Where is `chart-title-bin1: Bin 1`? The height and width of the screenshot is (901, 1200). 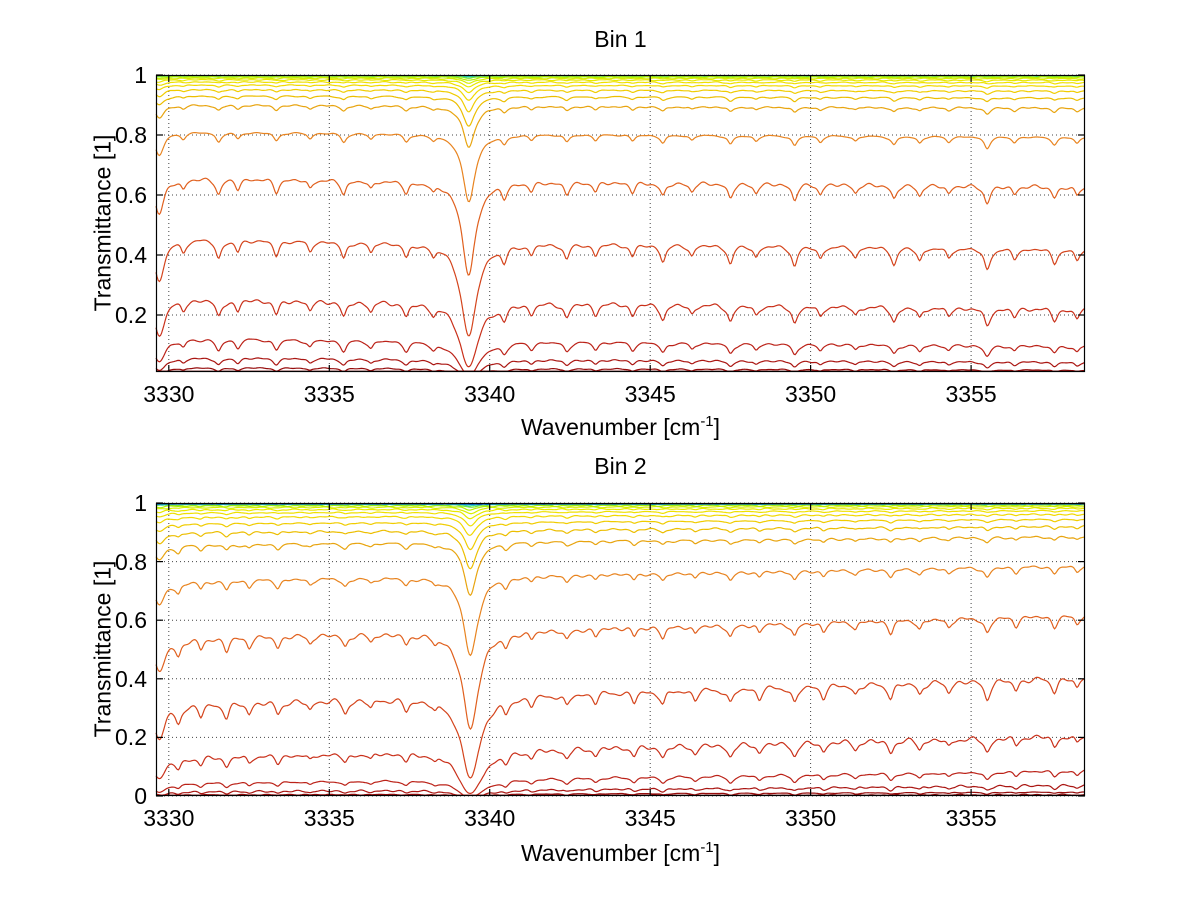 chart-title-bin1: Bin 1 is located at coordinates (620, 39).